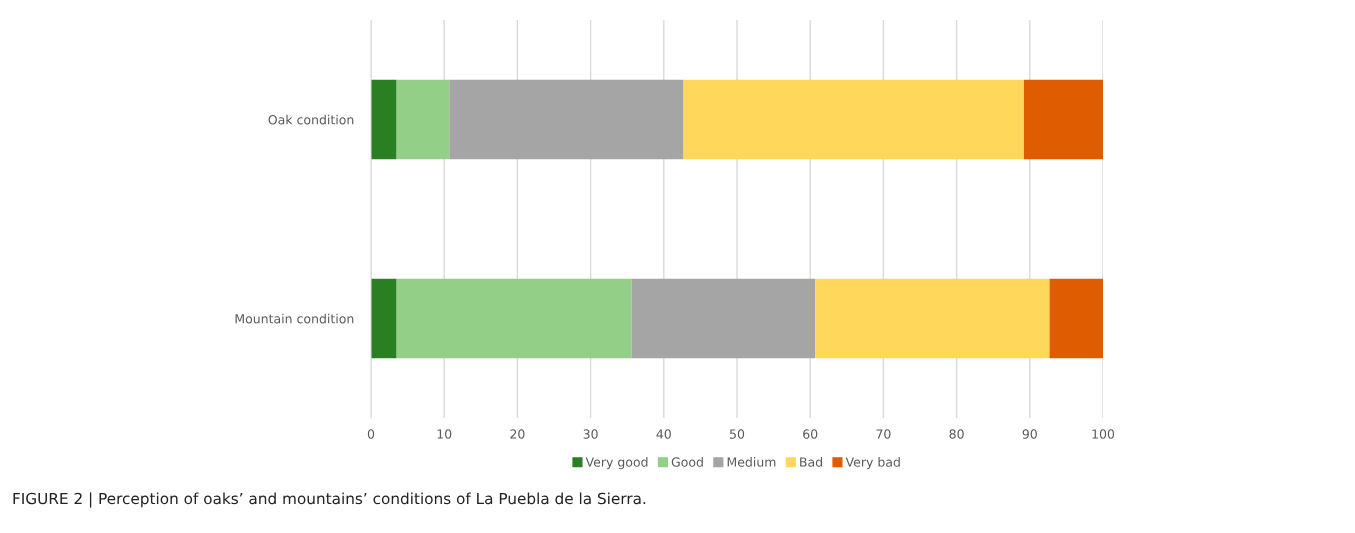  Describe the element at coordinates (371, 434) in the screenshot. I see `x-tick-label: 0` at that location.